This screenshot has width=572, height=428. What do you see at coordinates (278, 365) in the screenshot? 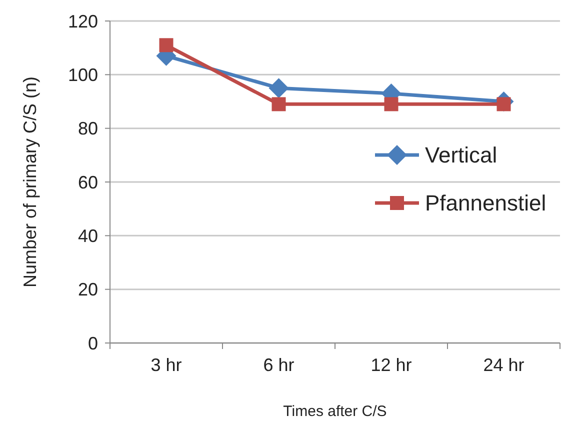
I see `x-tick-label: 6 hr` at bounding box center [278, 365].